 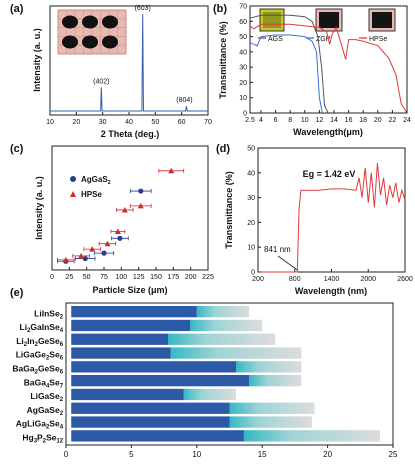 What do you see at coordinates (73, 194) in the screenshot?
I see `legend-marker-hpse` at bounding box center [73, 194].